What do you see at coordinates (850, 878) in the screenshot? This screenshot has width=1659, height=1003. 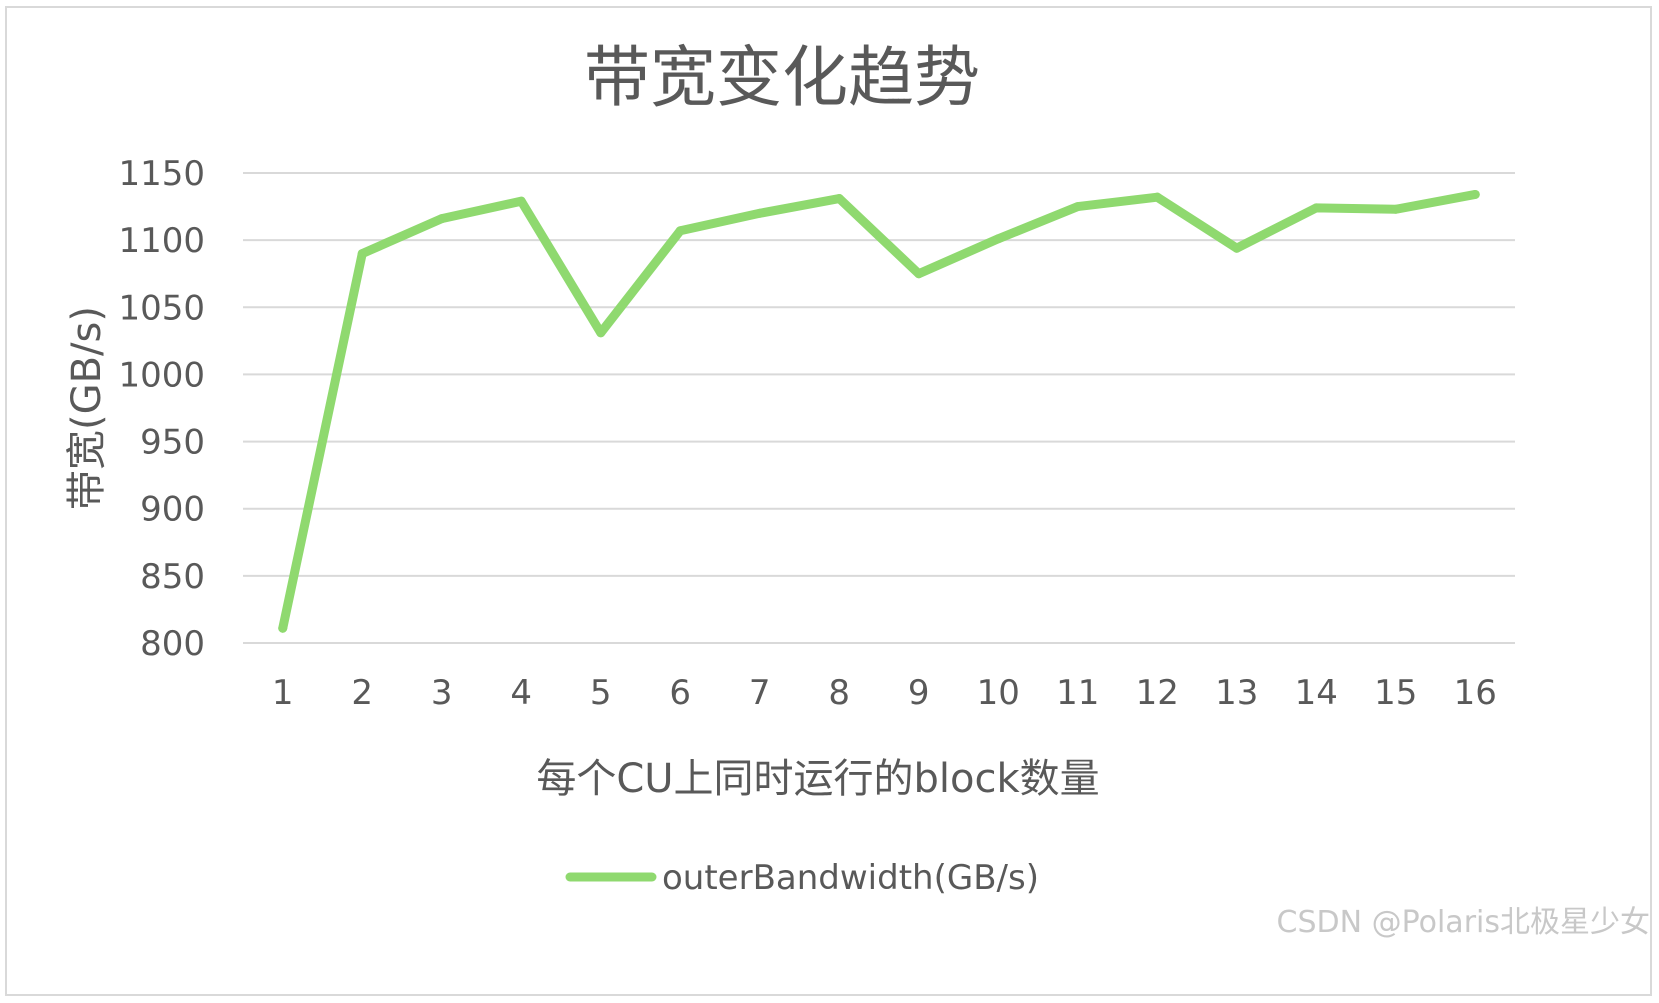 I see `legend-label: outerBandwidth(GB/s)` at bounding box center [850, 878].